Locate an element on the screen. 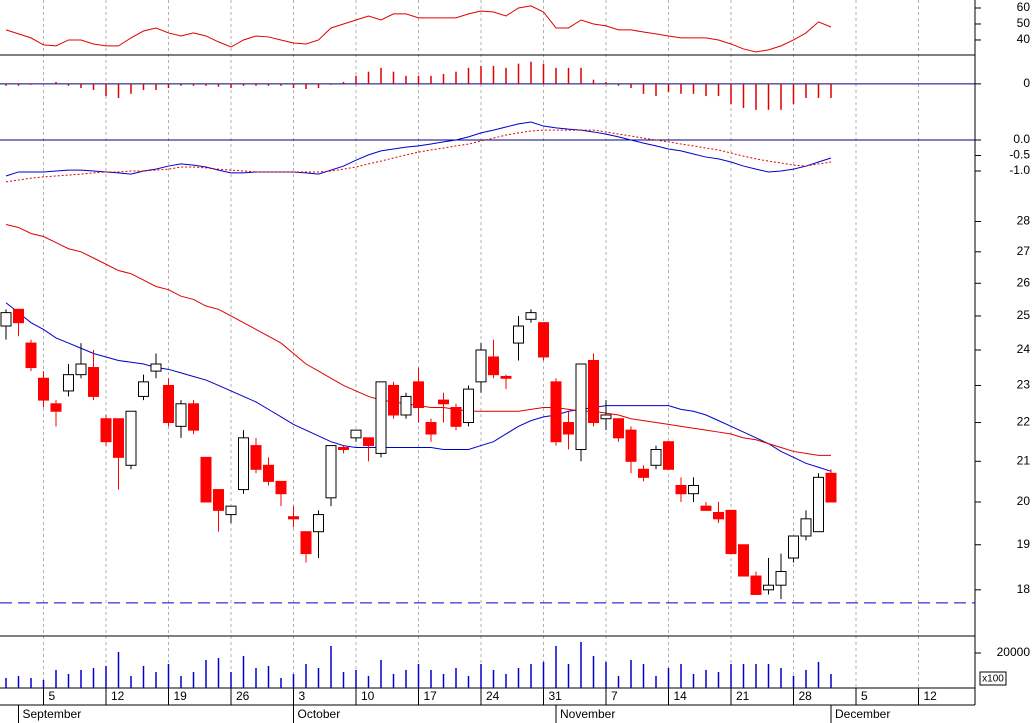 This screenshot has height=723, width=1035. y-tick-label: 40 is located at coordinates (1024, 39).